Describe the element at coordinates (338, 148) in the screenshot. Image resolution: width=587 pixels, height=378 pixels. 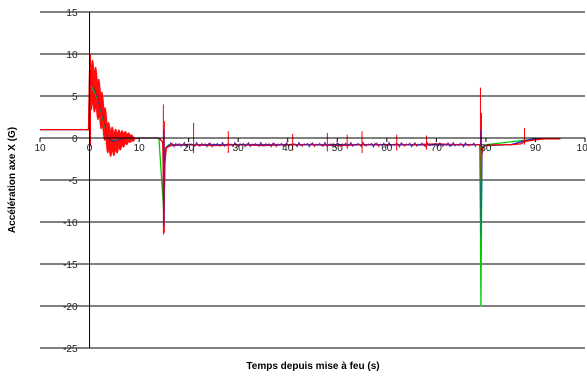
I see `x-tick-label-6: 50` at that location.